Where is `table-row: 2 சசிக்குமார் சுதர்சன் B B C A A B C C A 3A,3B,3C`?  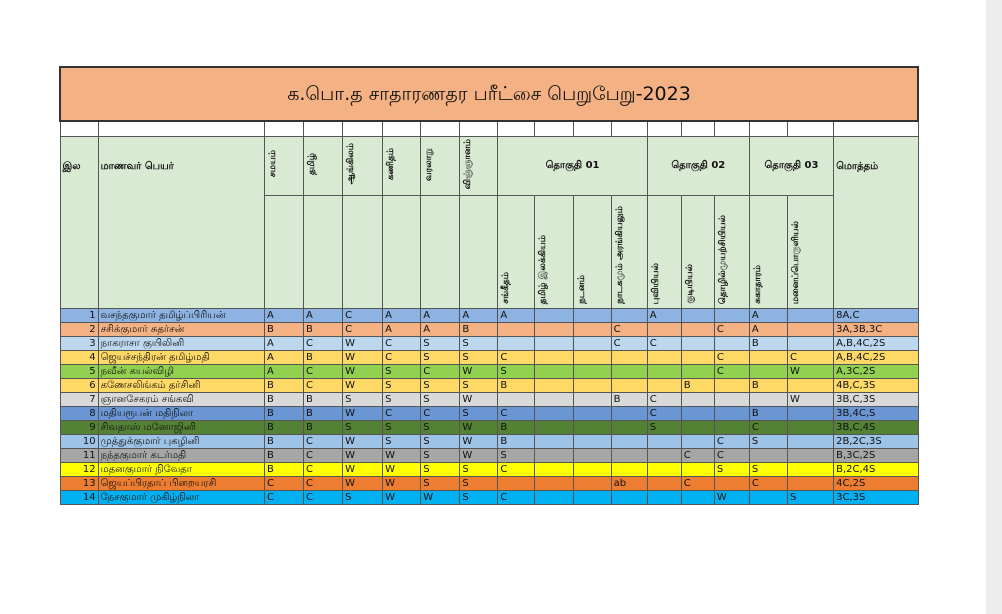 table-row: 2 சசிக்குமார் சுதர்சன் B B C A A B C C A 3A,3B,3C is located at coordinates (489, 329).